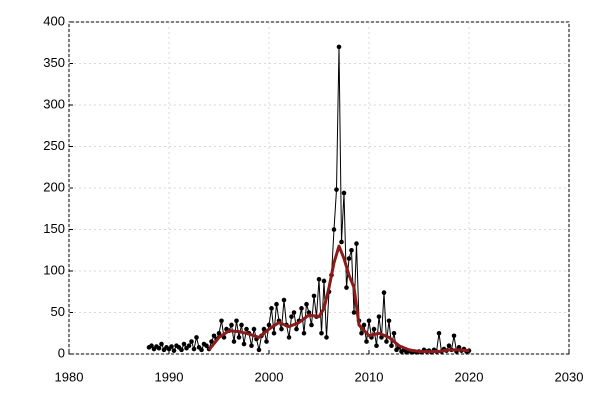 The width and height of the screenshot is (600, 405). What do you see at coordinates (54, 269) in the screenshot?
I see `y-tick-label: 100` at bounding box center [54, 269].